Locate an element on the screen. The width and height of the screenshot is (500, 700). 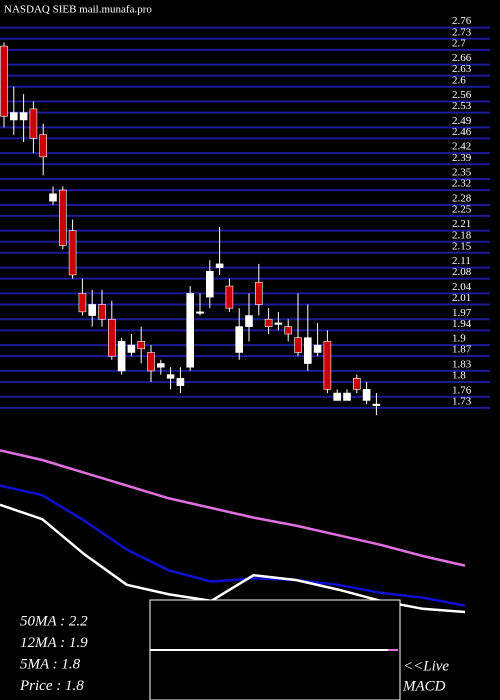
y-tick-label: 1.94 is located at coordinates (462, 324).